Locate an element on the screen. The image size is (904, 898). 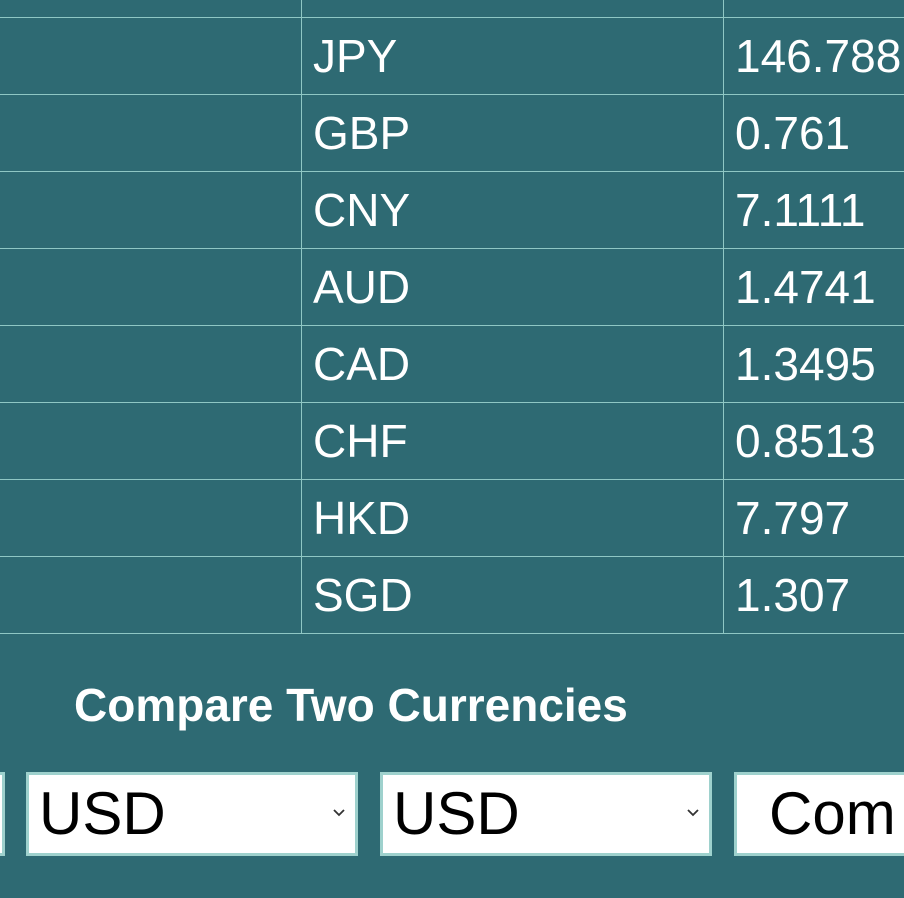
rate-value-cell: 1.307 is located at coordinates (813, 595).